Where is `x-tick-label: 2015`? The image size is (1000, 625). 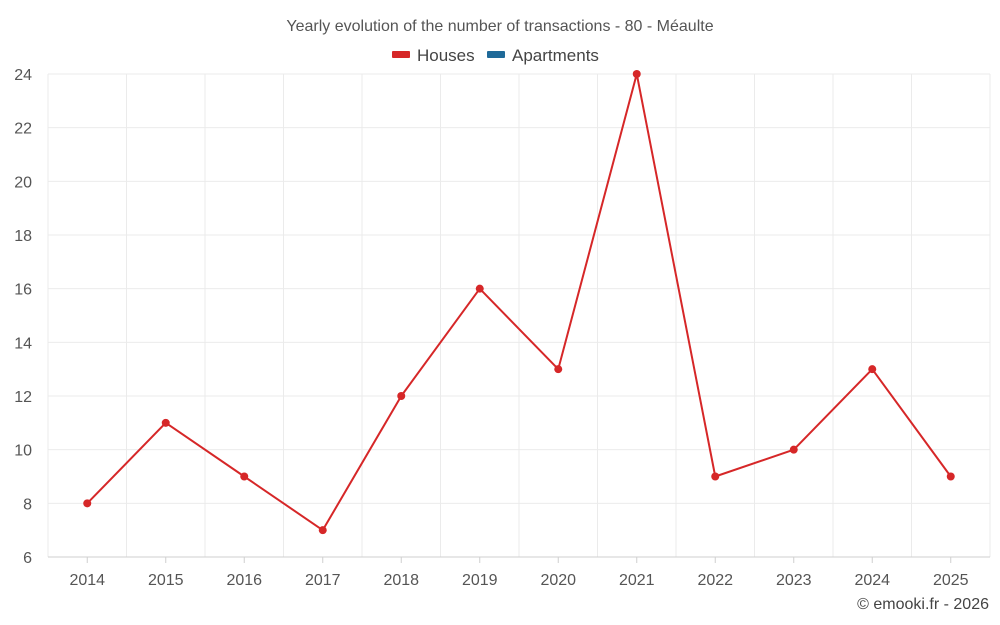
x-tick-label: 2015 is located at coordinates (166, 580).